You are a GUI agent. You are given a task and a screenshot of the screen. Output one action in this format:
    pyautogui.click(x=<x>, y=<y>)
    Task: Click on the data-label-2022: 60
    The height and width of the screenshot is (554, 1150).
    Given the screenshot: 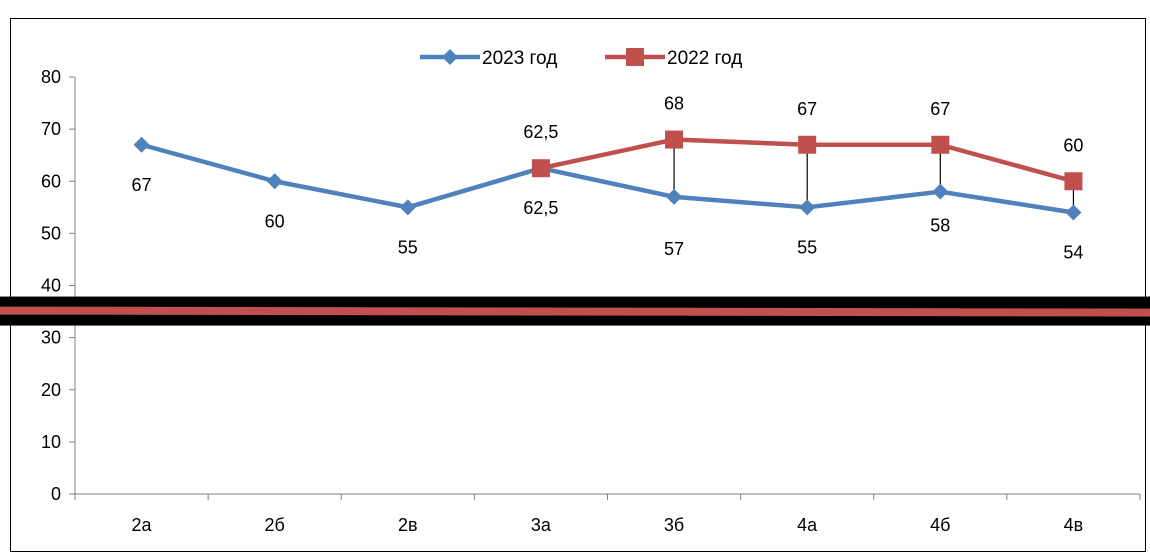 What is the action you would take?
    pyautogui.click(x=1073, y=145)
    